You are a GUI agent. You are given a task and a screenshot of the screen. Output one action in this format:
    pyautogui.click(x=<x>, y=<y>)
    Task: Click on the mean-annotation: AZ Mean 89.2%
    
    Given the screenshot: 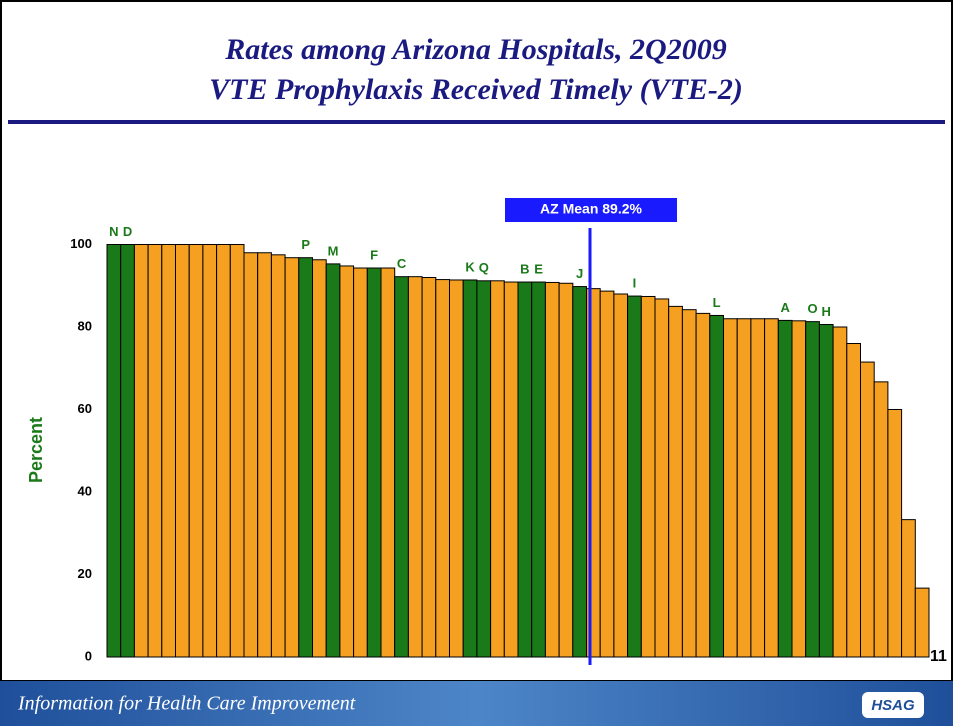 What is the action you would take?
    pyautogui.click(x=591, y=209)
    